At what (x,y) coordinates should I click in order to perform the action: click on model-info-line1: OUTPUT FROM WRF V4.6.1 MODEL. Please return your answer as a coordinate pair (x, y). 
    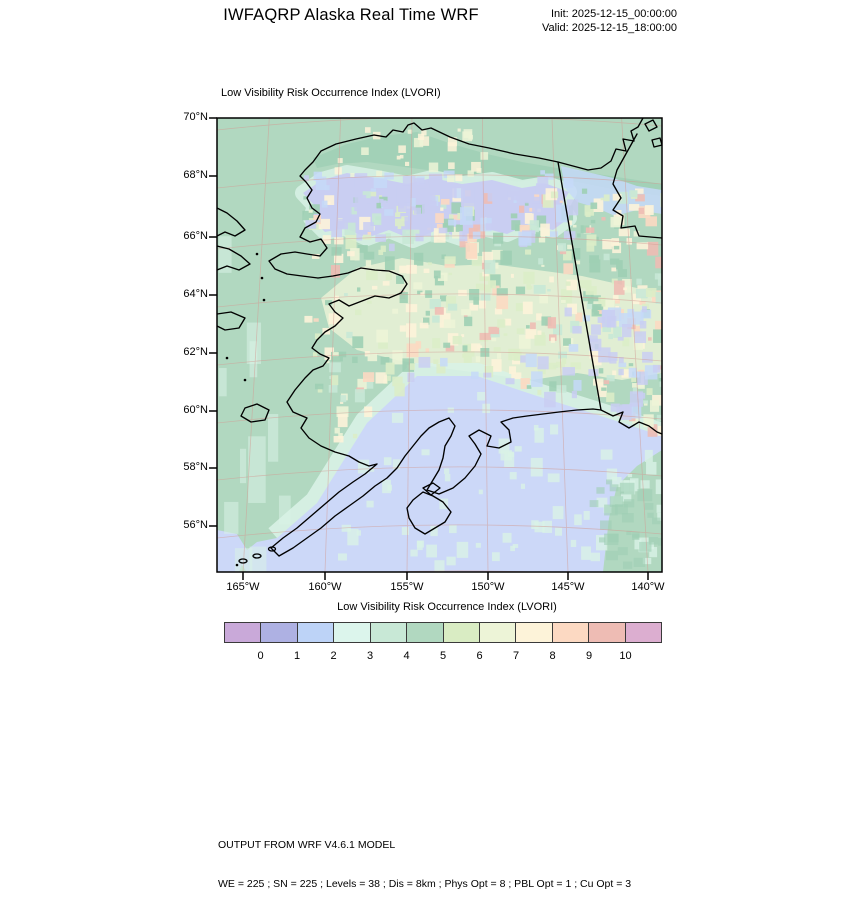
    Looking at the image, I should click on (307, 845).